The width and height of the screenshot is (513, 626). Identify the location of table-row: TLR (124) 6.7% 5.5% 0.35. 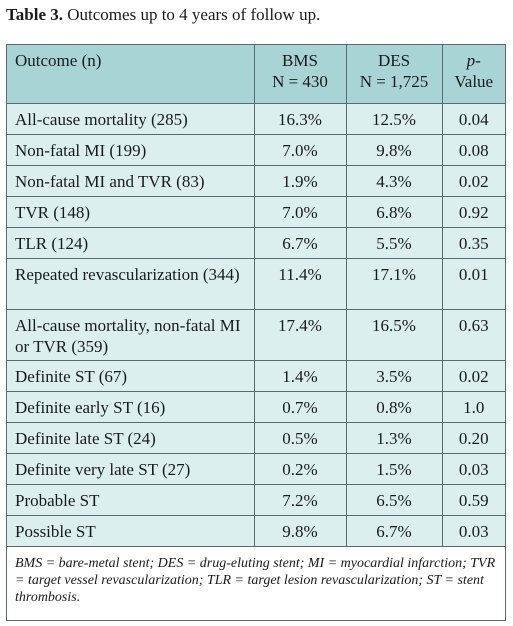
(256, 243).